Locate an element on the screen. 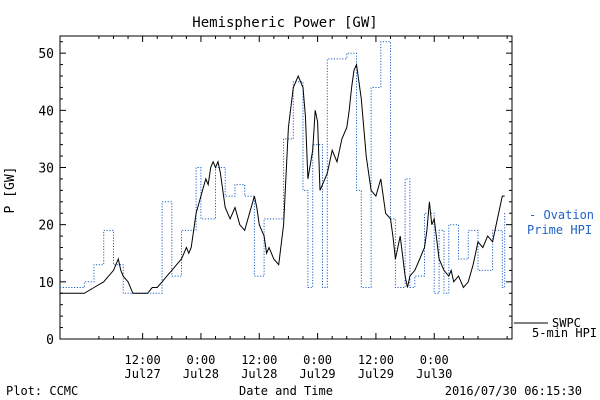 The width and height of the screenshot is (600, 400). y-tick-label: 50 is located at coordinates (46, 54).